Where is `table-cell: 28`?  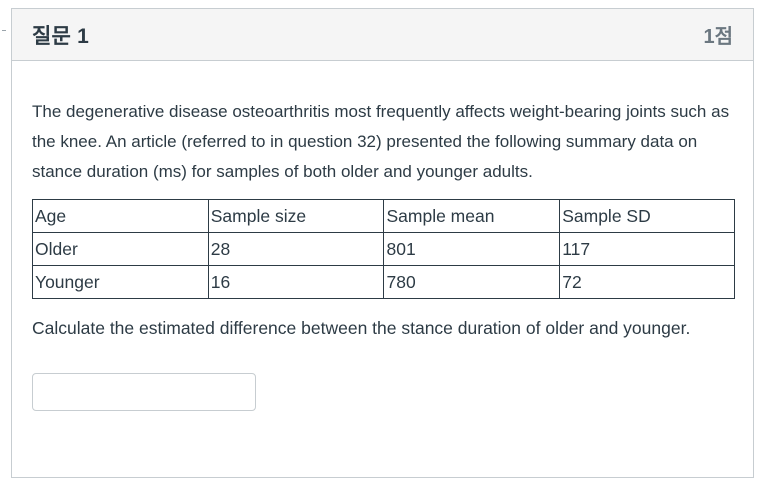
table-cell: 28 is located at coordinates (296, 249).